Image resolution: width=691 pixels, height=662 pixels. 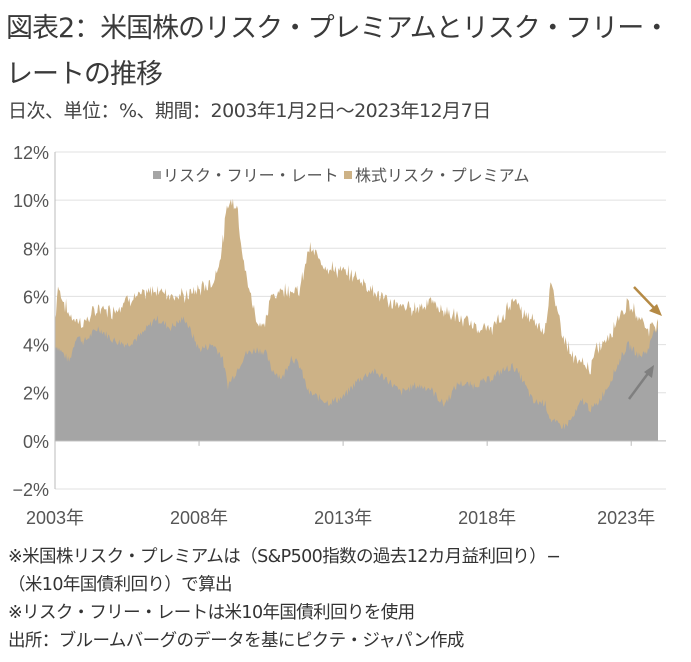 What do you see at coordinates (626, 518) in the screenshot?
I see `x-tick-label: 2023年` at bounding box center [626, 518].